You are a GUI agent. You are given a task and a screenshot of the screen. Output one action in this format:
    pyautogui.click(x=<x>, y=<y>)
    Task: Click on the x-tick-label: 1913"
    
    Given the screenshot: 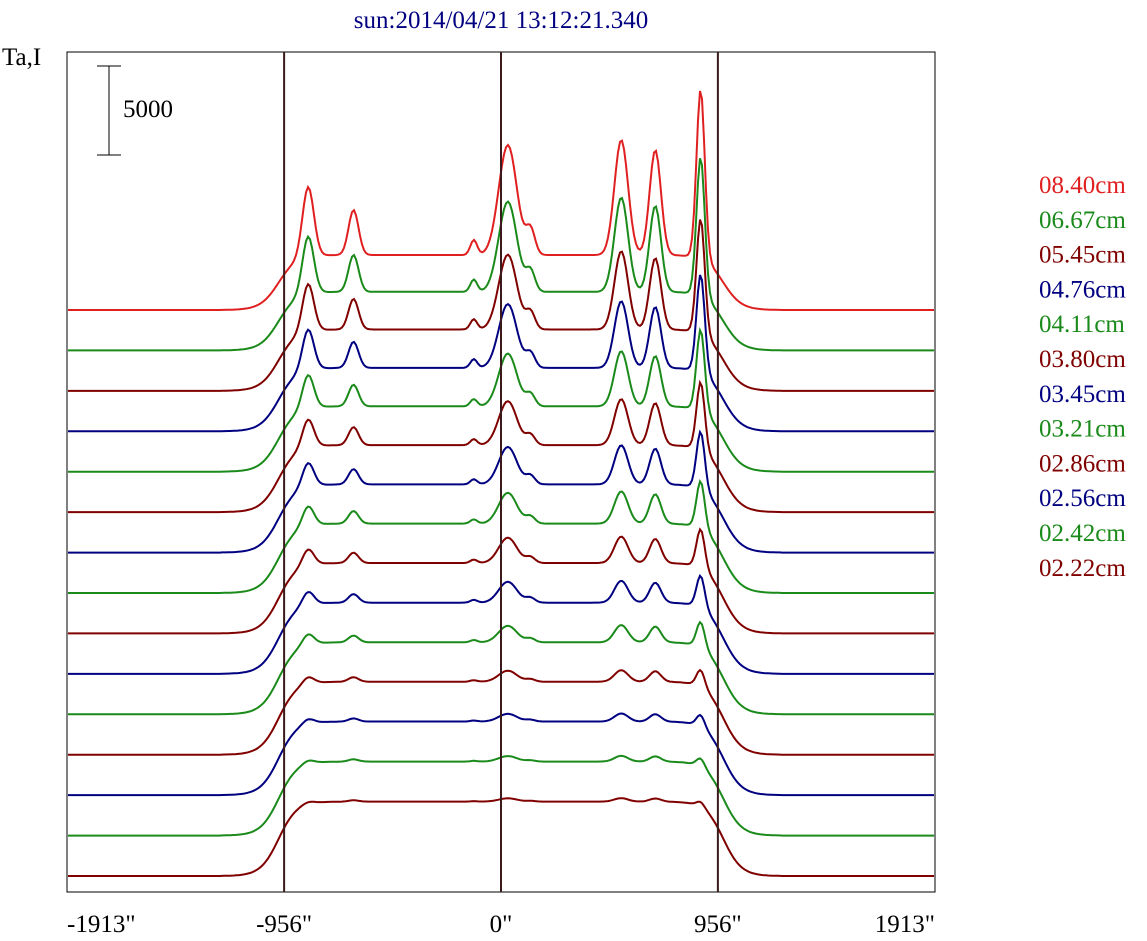 What is the action you would take?
    pyautogui.click(x=905, y=924)
    